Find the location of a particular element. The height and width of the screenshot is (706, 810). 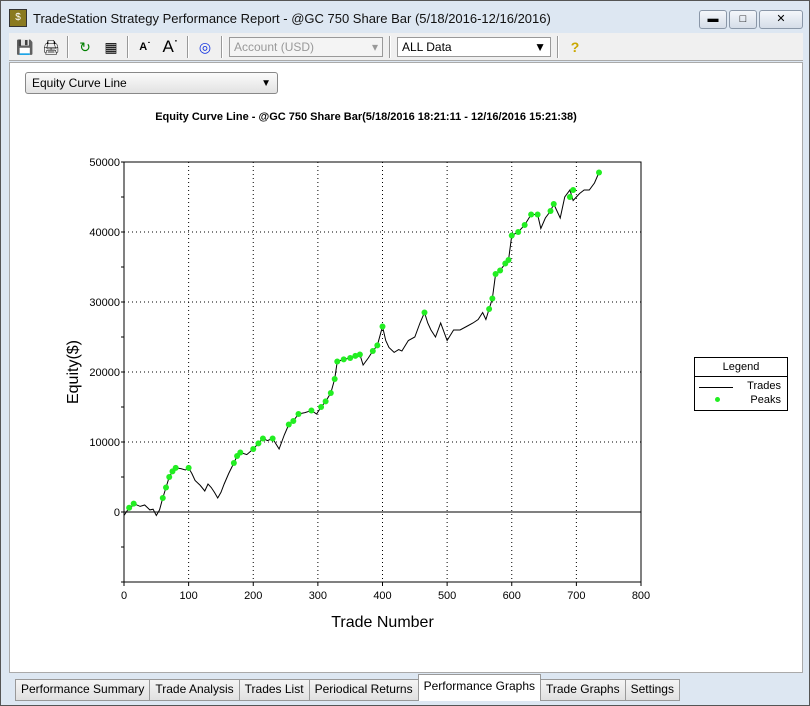

graph-type-select: Equity Curve Line ▼ is located at coordinates (151, 83).